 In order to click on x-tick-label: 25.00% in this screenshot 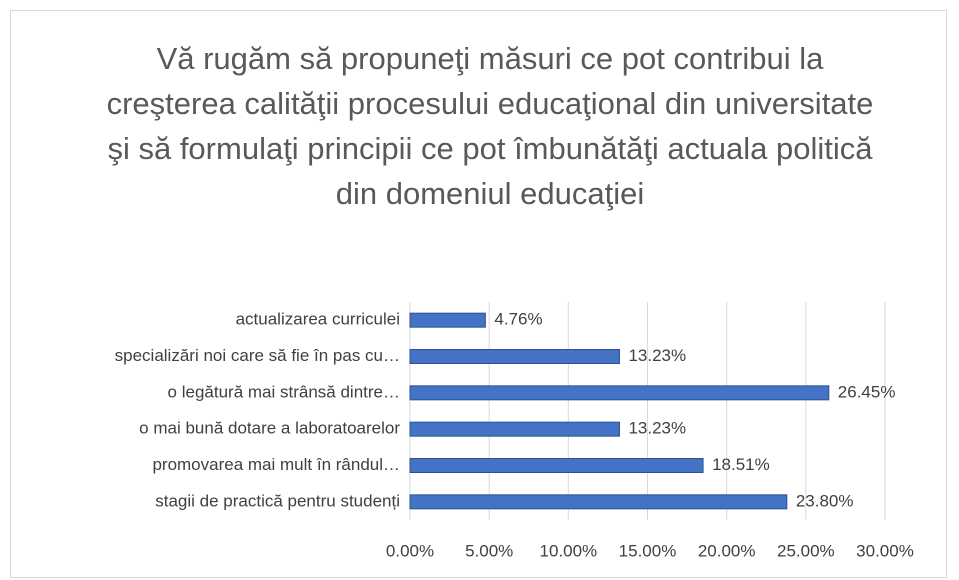, I will do `click(806, 550)`.